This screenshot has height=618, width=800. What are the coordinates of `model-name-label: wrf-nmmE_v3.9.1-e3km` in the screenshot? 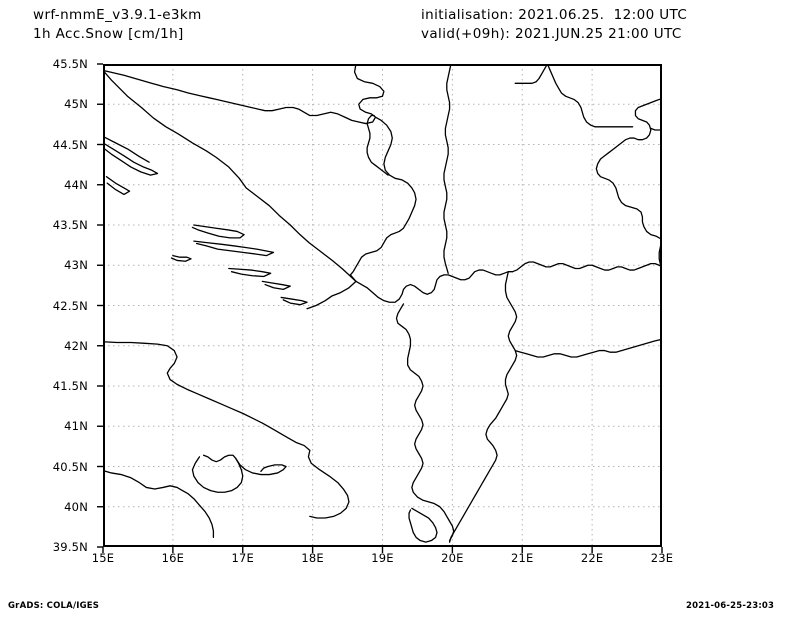 It's located at (117, 15).